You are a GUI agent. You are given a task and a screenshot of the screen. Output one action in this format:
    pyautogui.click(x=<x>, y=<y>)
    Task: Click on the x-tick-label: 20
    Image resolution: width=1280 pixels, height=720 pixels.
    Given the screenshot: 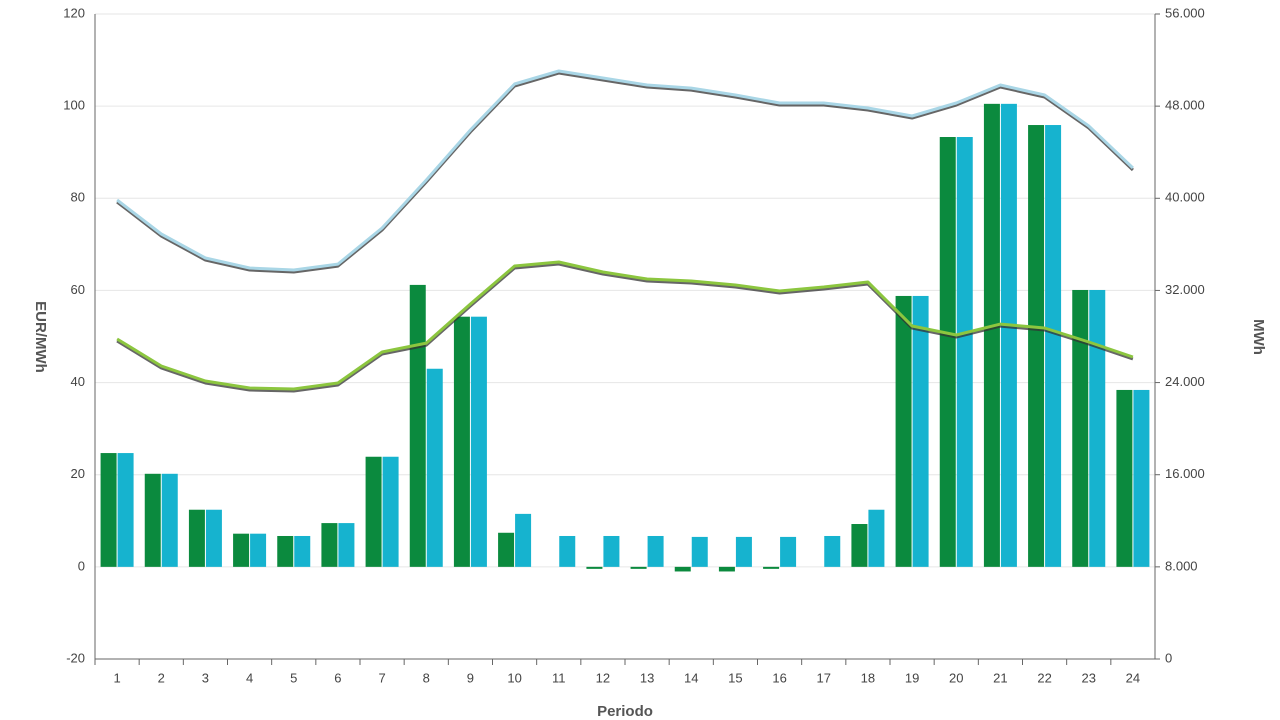 What is the action you would take?
    pyautogui.click(x=956, y=677)
    